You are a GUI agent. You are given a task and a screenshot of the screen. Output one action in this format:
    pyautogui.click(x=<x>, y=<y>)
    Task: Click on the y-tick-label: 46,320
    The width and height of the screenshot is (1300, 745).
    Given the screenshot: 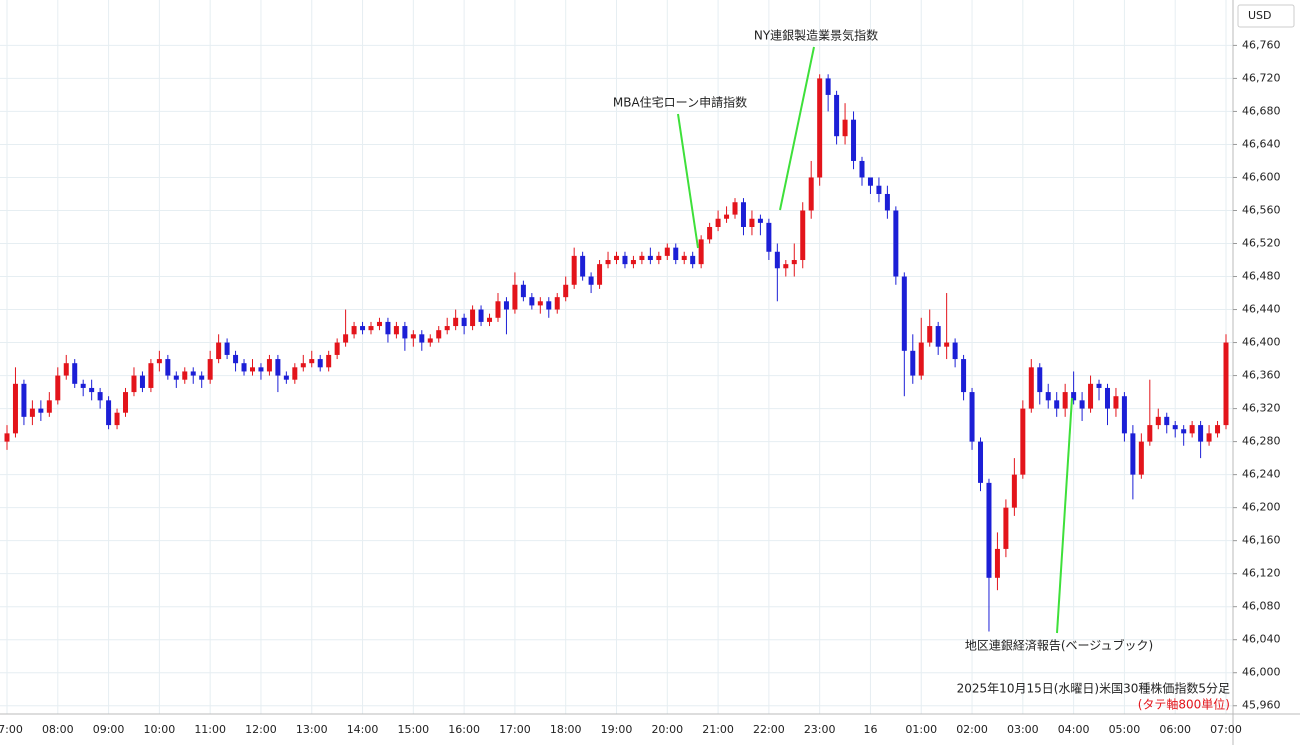 What is the action you would take?
    pyautogui.click(x=1261, y=408)
    